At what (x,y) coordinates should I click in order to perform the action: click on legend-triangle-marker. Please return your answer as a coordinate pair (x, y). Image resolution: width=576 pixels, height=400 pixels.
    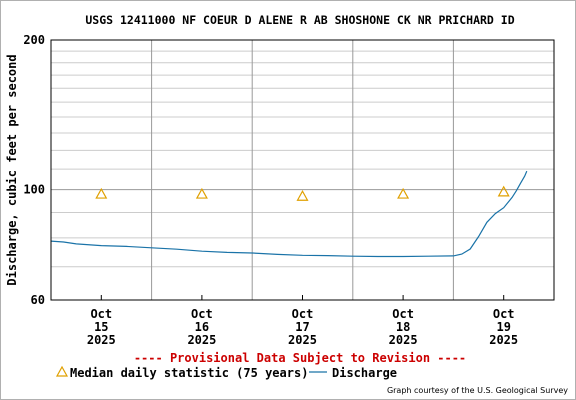
    Looking at the image, I should click on (62, 371).